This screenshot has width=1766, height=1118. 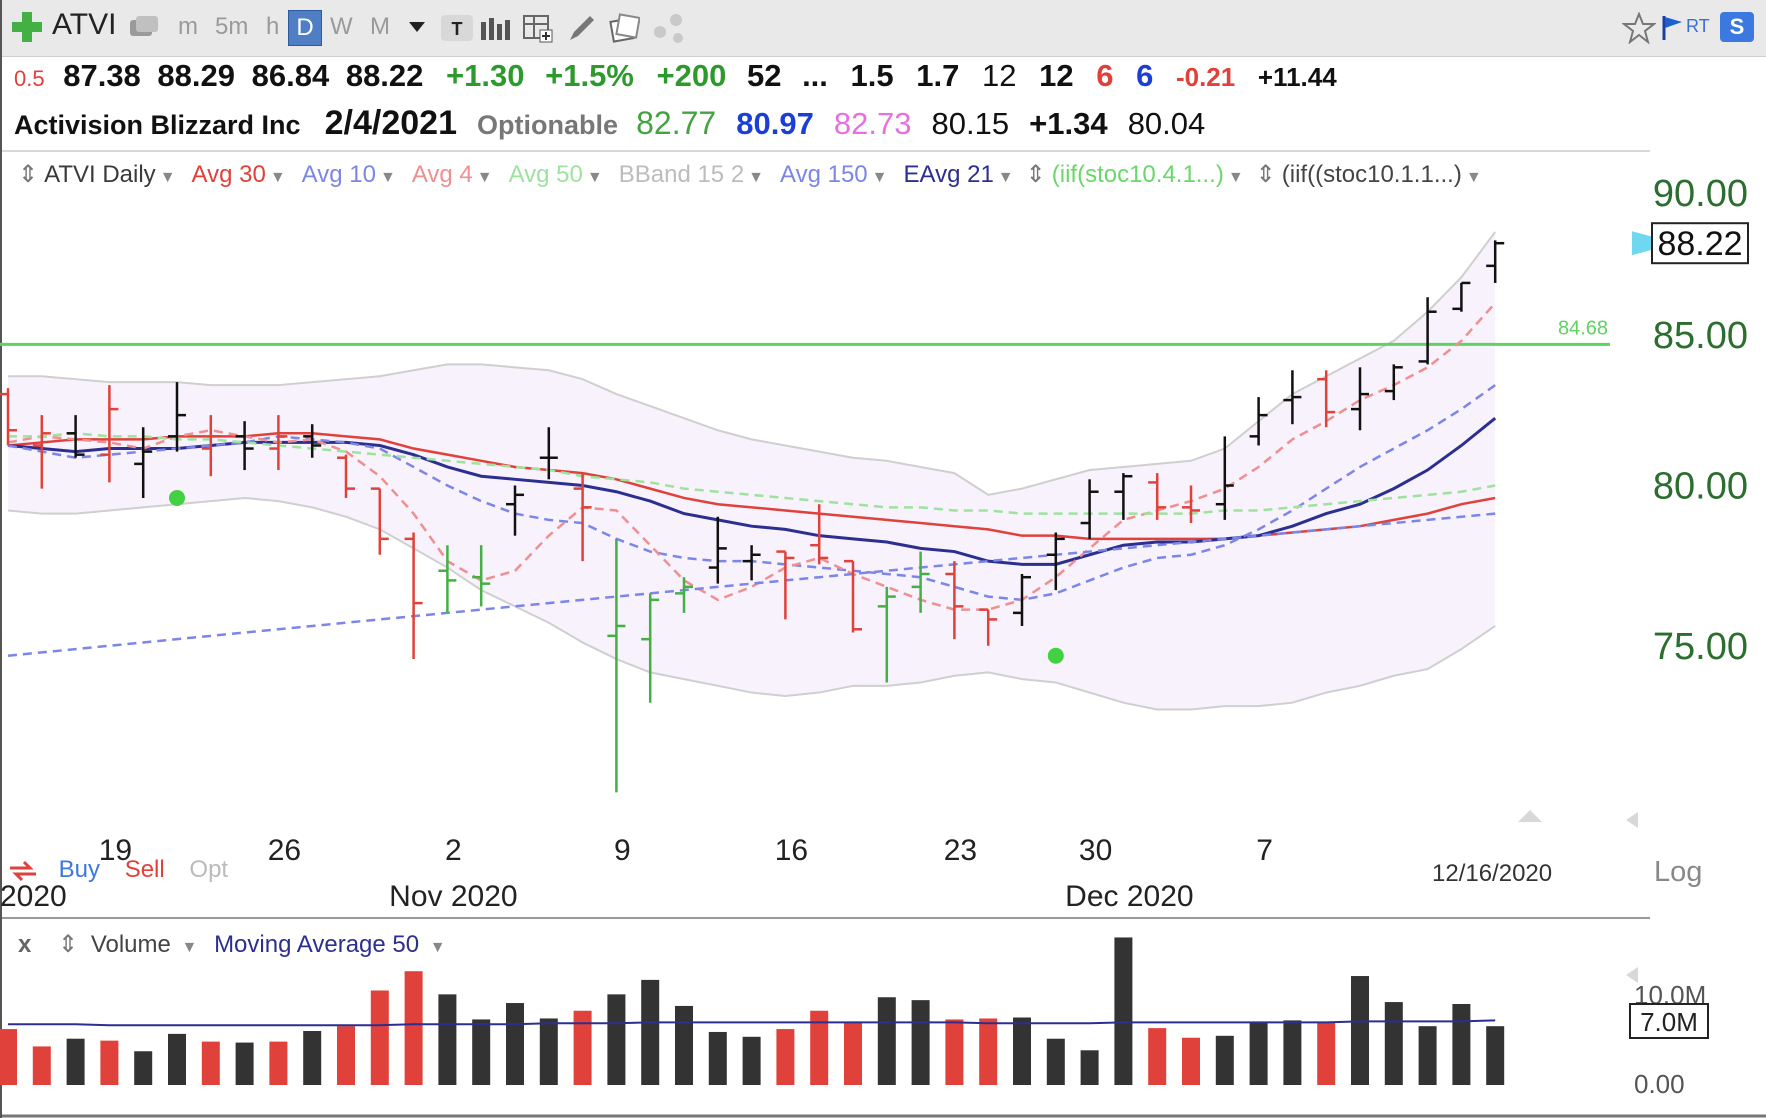 I want to click on trade-buttons: Buy Sell Opt, so click(x=118, y=870).